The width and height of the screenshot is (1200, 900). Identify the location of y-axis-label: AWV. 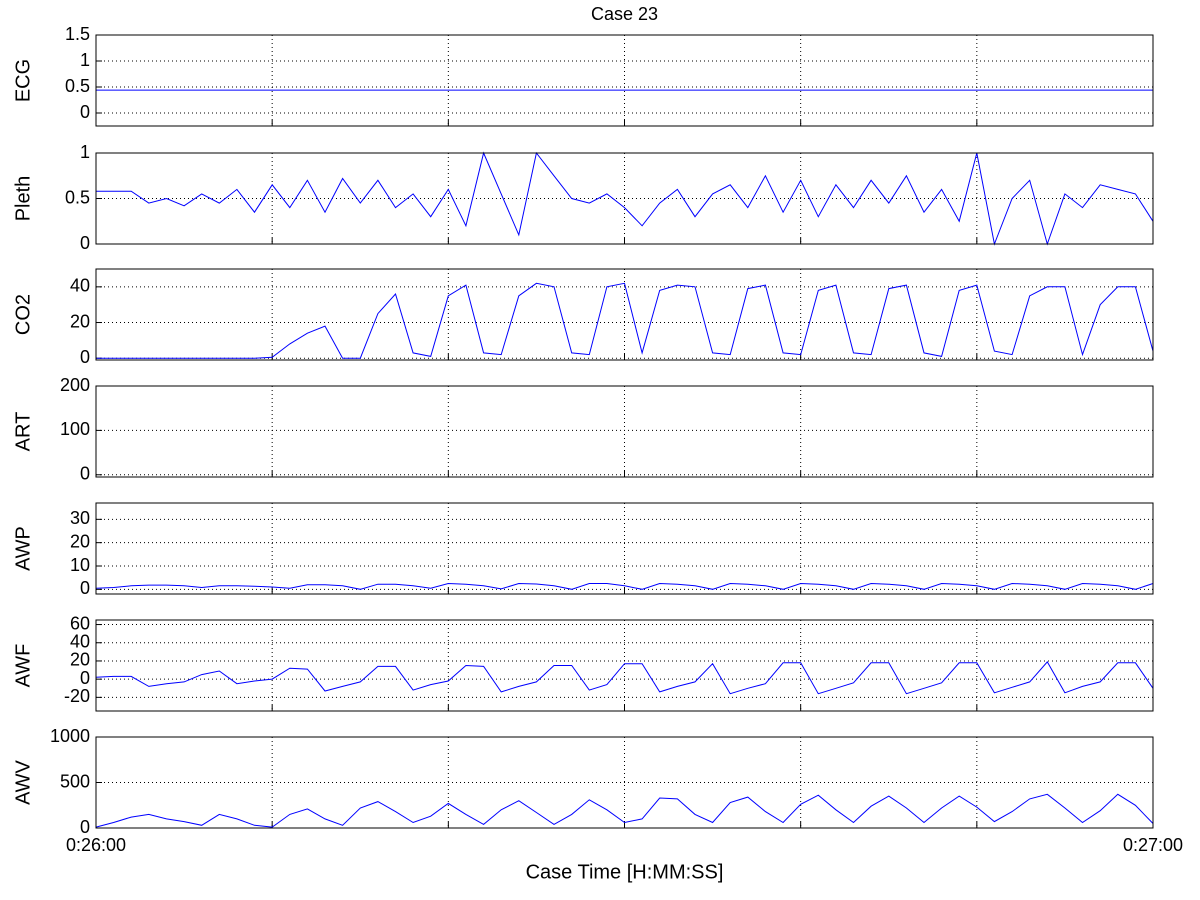
(23, 781).